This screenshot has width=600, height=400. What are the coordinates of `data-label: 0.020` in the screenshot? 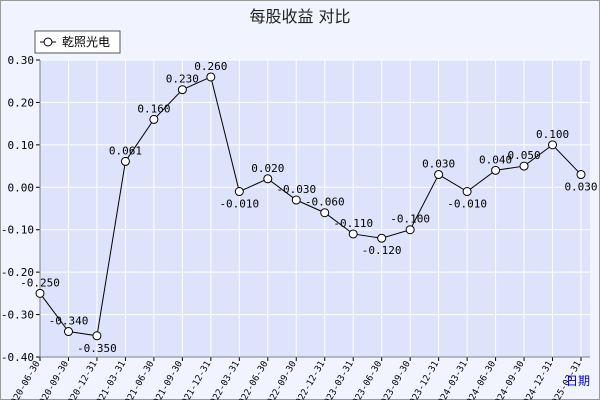 It's located at (267, 168).